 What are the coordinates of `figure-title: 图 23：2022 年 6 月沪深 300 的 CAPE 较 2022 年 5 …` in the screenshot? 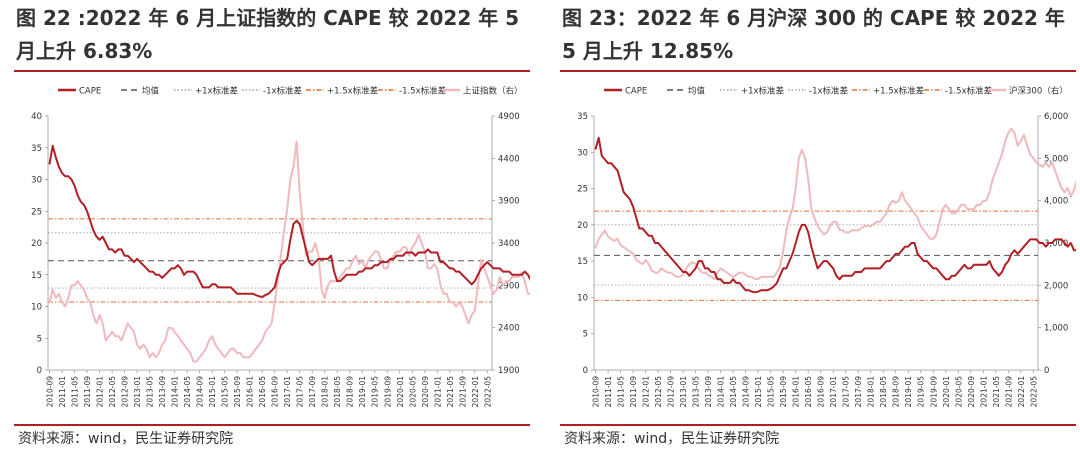 It's located at (813, 34).